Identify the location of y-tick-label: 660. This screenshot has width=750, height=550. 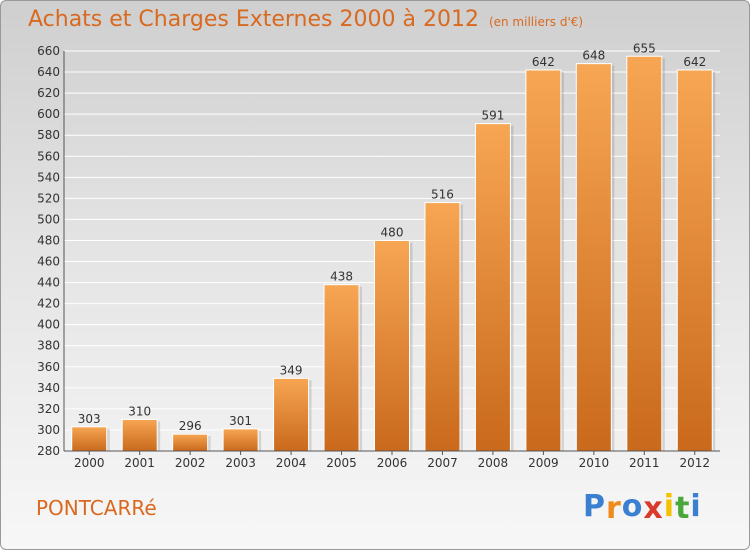
(48, 51).